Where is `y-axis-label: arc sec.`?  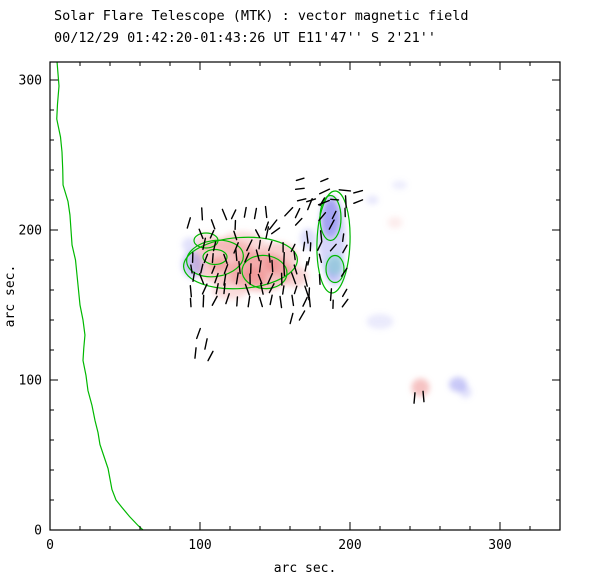
y-axis-label: arc sec. is located at coordinates (10, 296).